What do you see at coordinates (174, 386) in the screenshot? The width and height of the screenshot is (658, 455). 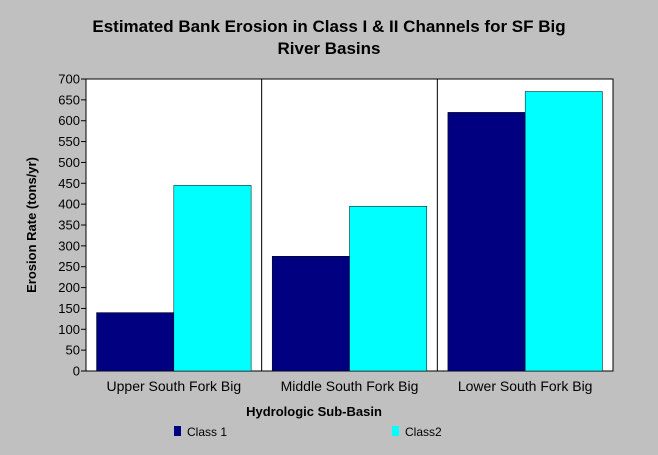 I see `x-category-label: Upper South Fork Big` at bounding box center [174, 386].